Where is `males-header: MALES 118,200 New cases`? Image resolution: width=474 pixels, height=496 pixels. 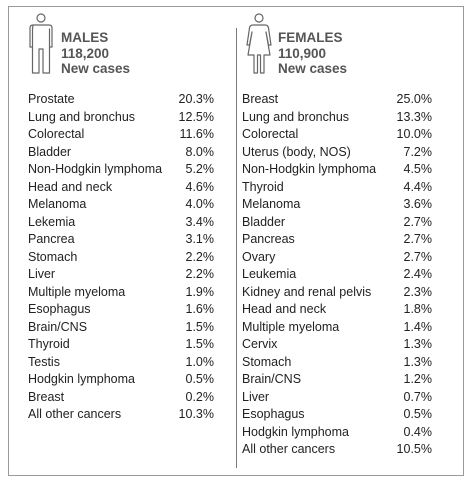
males-header: MALES 118,200 New cases is located at coordinates (128, 43).